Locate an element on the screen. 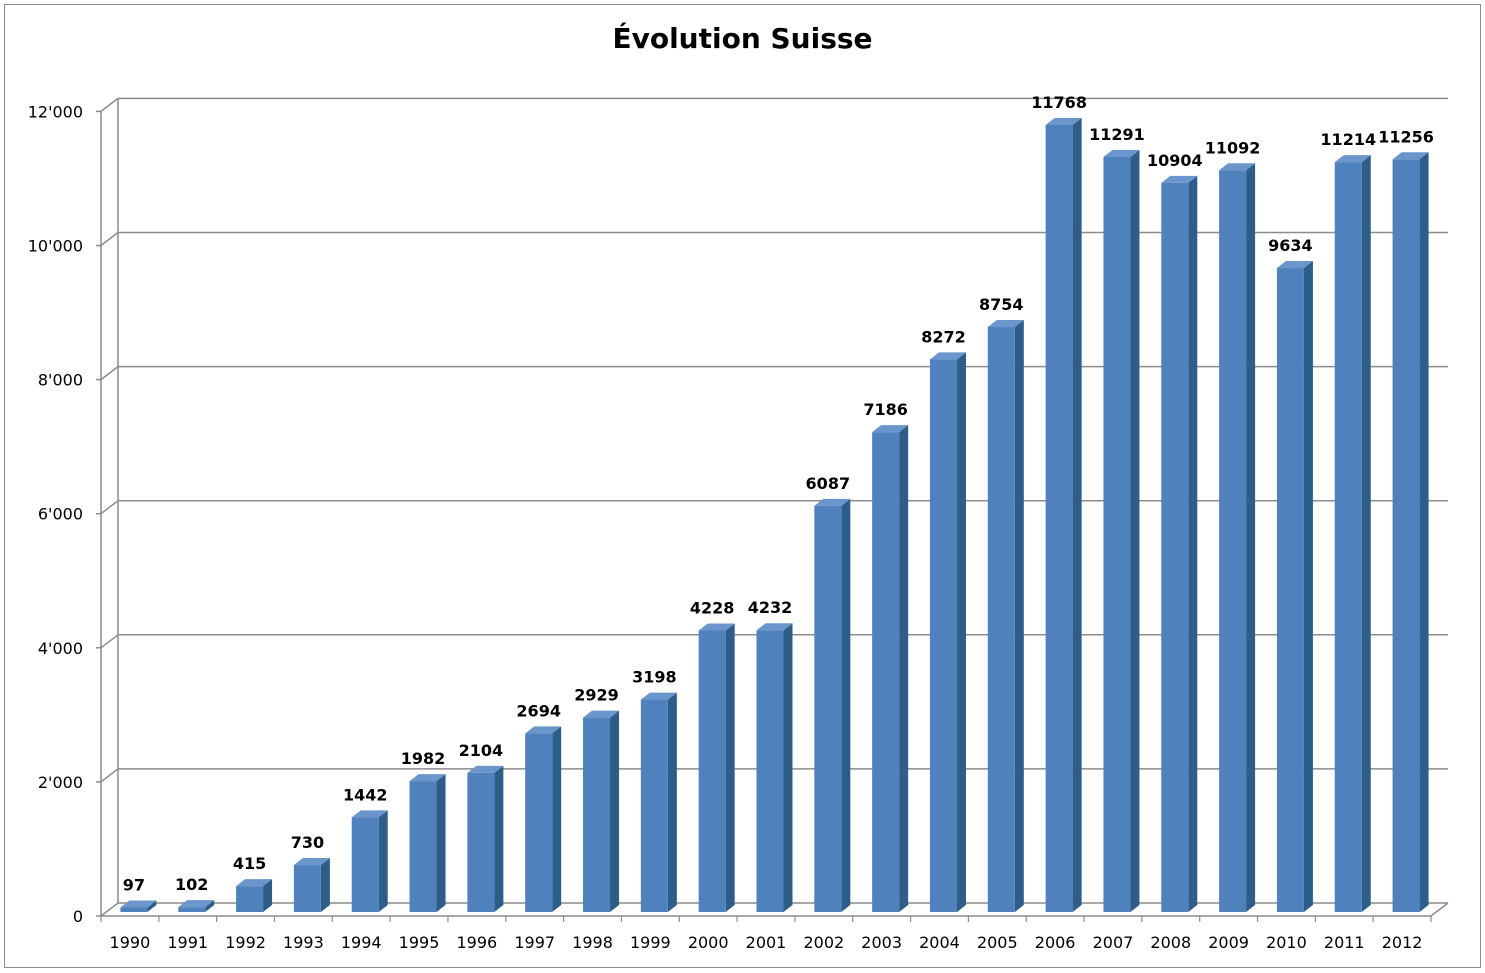 The height and width of the screenshot is (973, 1485). x-tick-label: 1991 is located at coordinates (187, 942).